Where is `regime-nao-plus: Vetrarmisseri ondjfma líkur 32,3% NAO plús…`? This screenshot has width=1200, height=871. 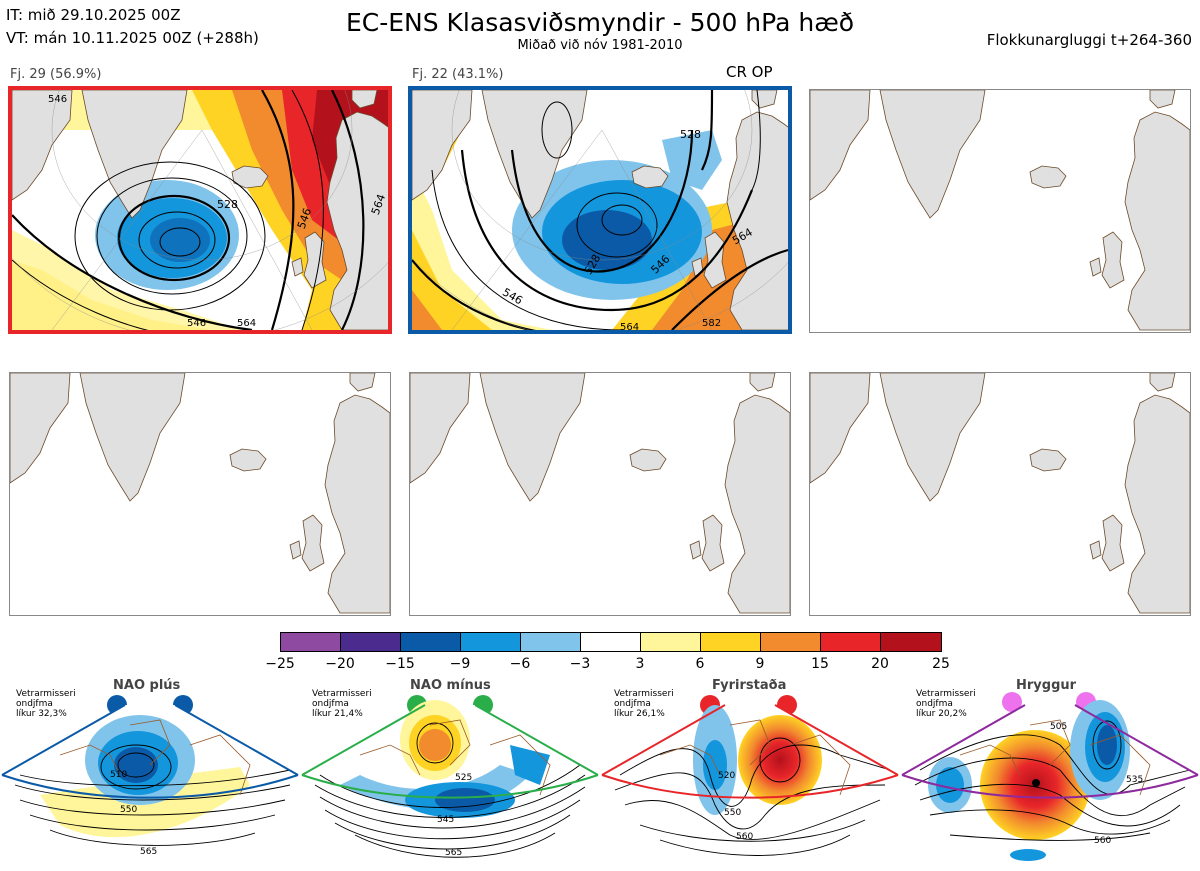
regime-nao-plus: Vetrarmisseri ondjfma líkur 32,3% NAO plús… is located at coordinates (150, 773).